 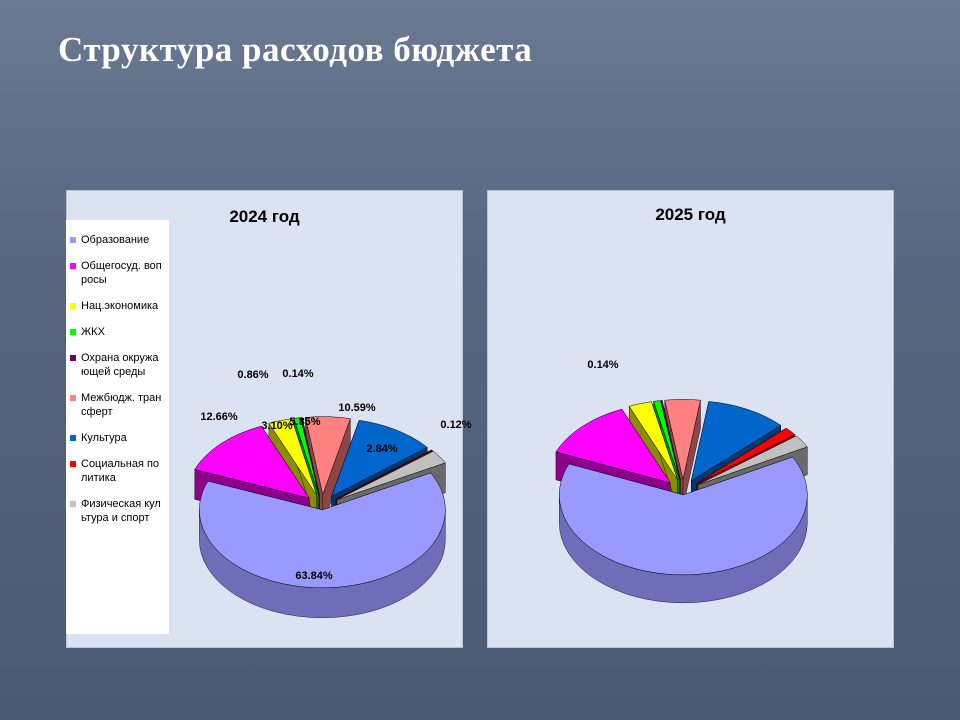 I want to click on legend-item: Нац.экономика, so click(x=117, y=306).